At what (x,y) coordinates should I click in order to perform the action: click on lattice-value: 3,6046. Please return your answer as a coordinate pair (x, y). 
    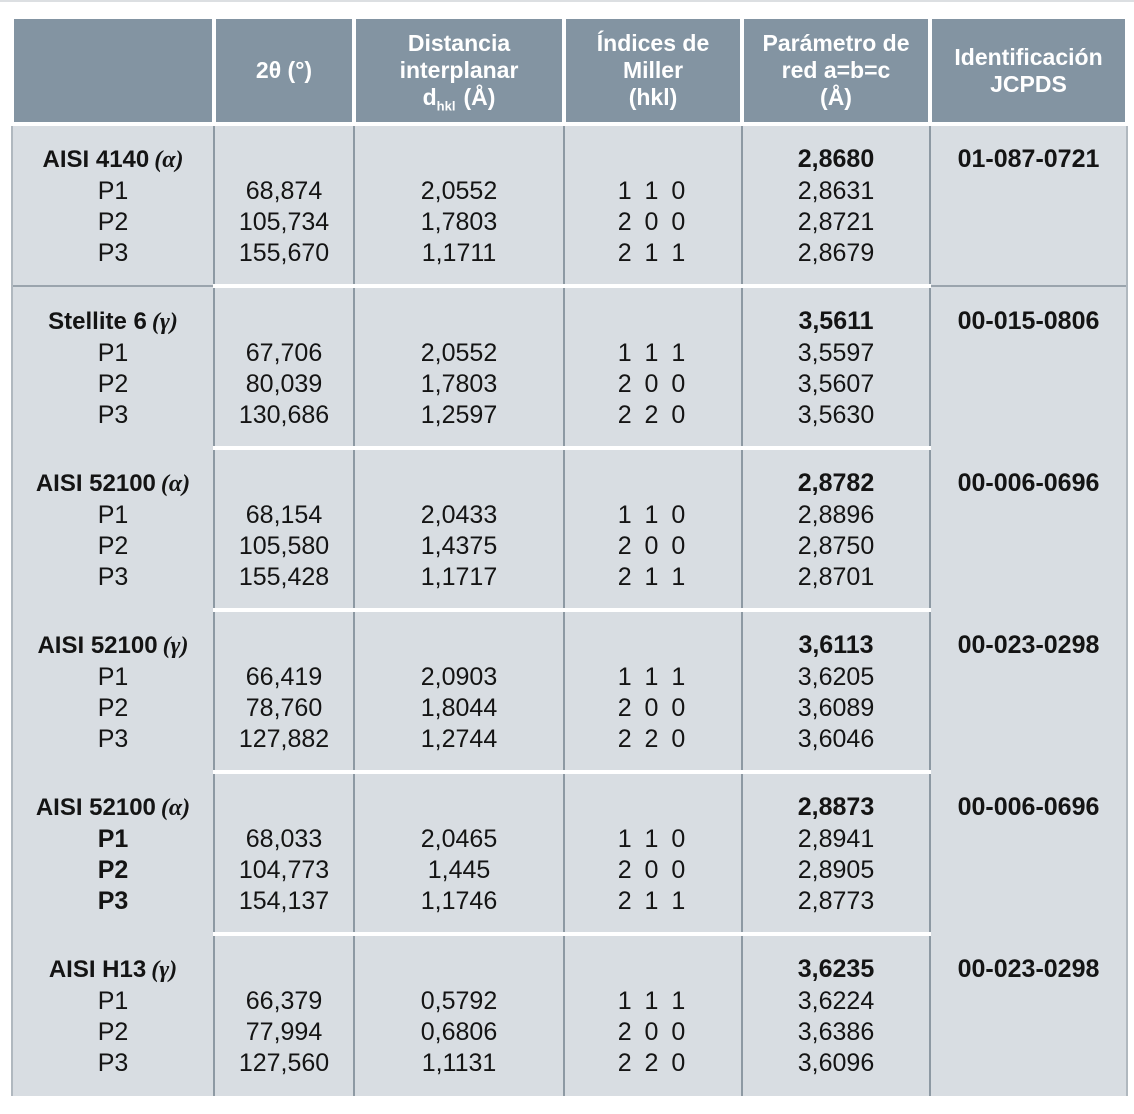
    Looking at the image, I should click on (835, 739).